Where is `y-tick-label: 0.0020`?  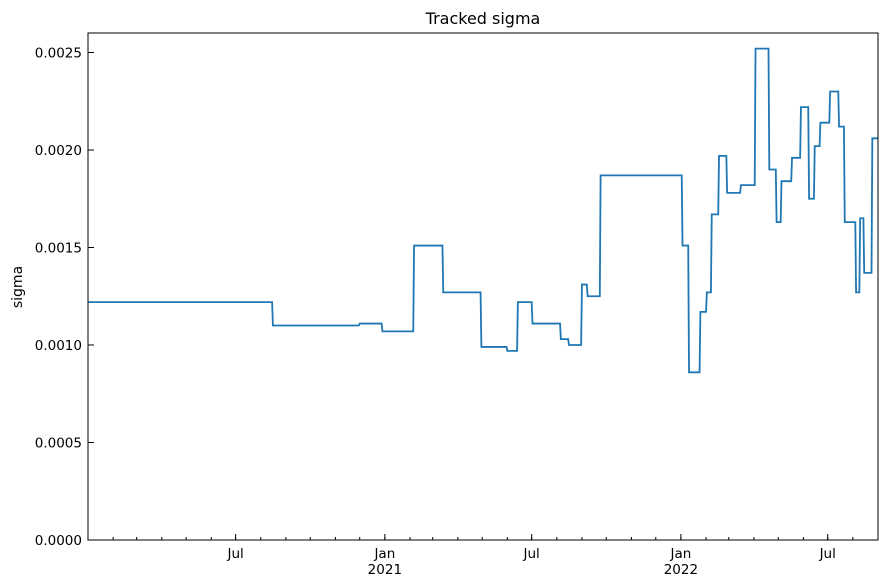
y-tick-label: 0.0020 is located at coordinates (58, 151).